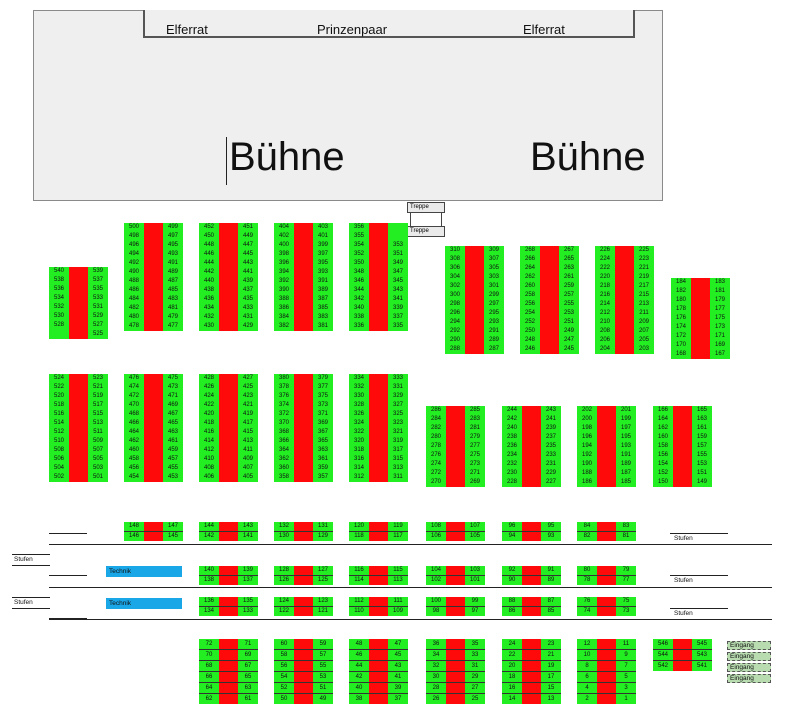 The height and width of the screenshot is (713, 794). Describe the element at coordinates (208, 378) in the screenshot. I see `seat: 428` at that location.